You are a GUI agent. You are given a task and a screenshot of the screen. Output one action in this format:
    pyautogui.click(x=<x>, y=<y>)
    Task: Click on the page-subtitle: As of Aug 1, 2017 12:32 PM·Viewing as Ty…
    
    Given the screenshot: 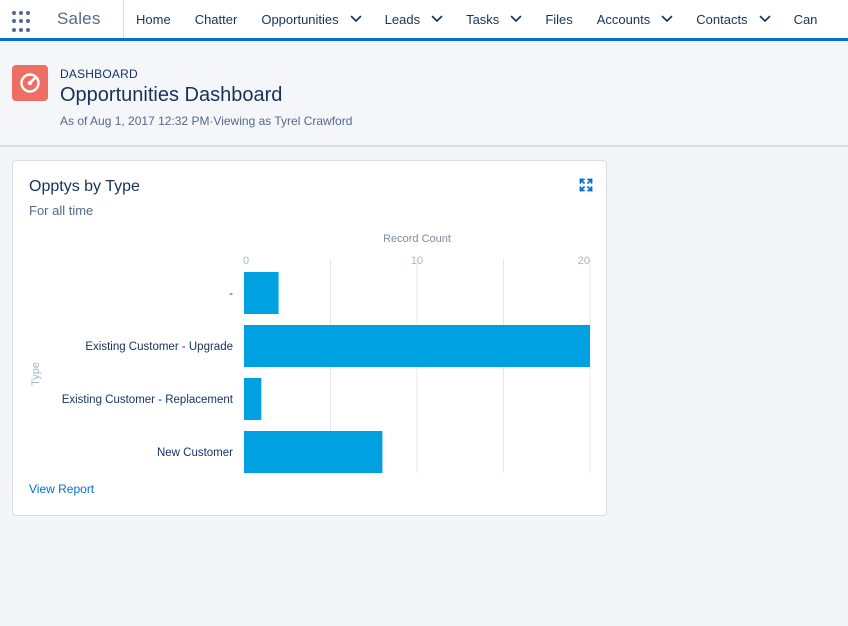 What is the action you would take?
    pyautogui.click(x=206, y=121)
    